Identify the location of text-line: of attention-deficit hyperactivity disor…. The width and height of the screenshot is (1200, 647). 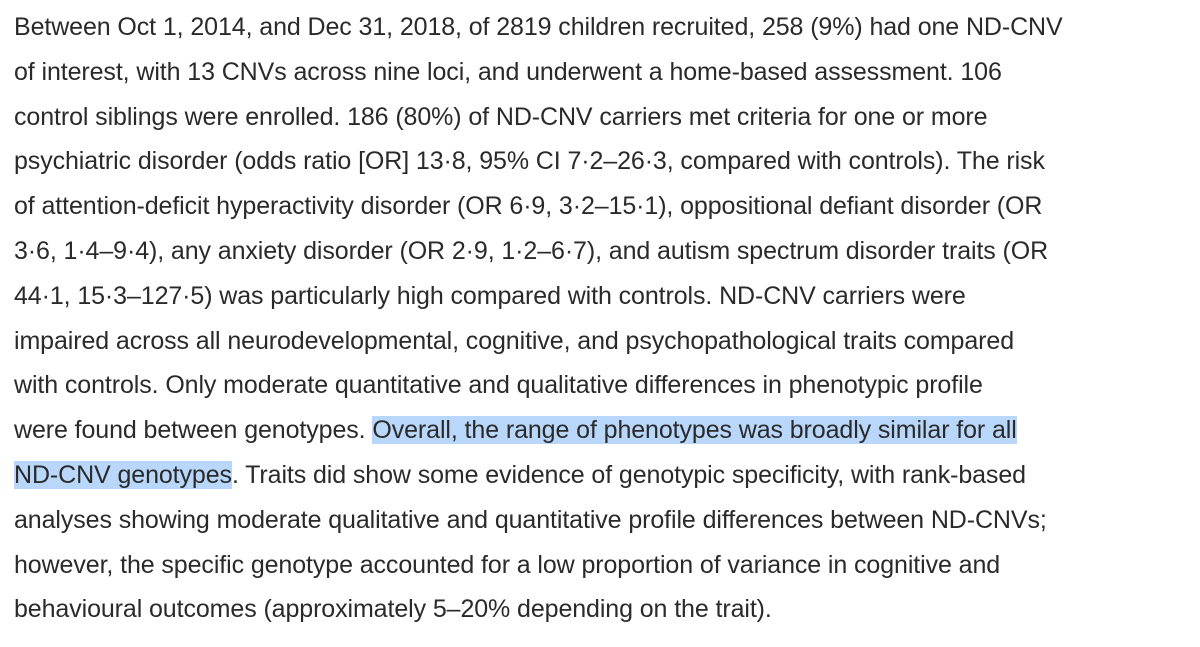
(528, 206).